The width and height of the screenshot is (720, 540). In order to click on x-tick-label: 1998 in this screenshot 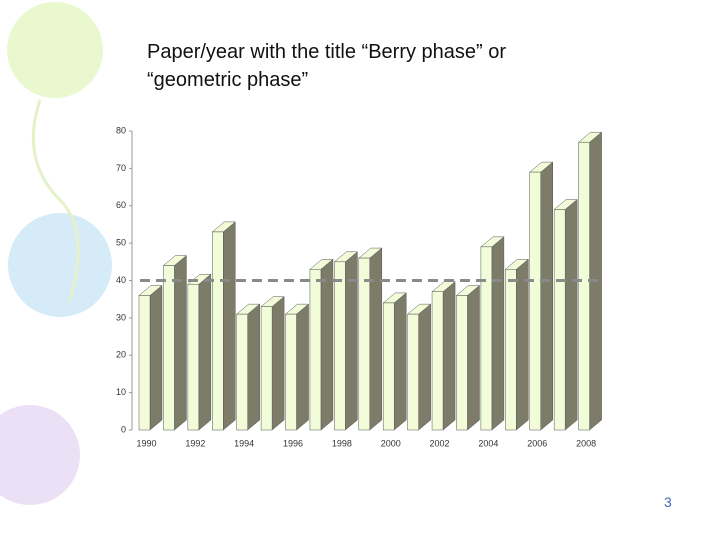, I will do `click(342, 443)`.